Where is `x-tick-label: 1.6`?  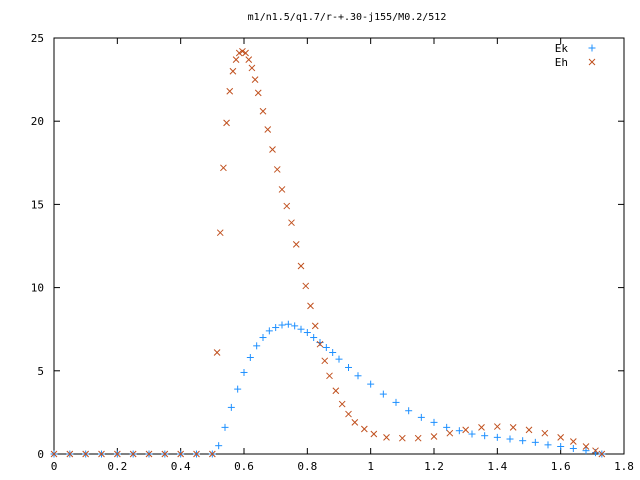 x-tick-label: 1.6 is located at coordinates (561, 466).